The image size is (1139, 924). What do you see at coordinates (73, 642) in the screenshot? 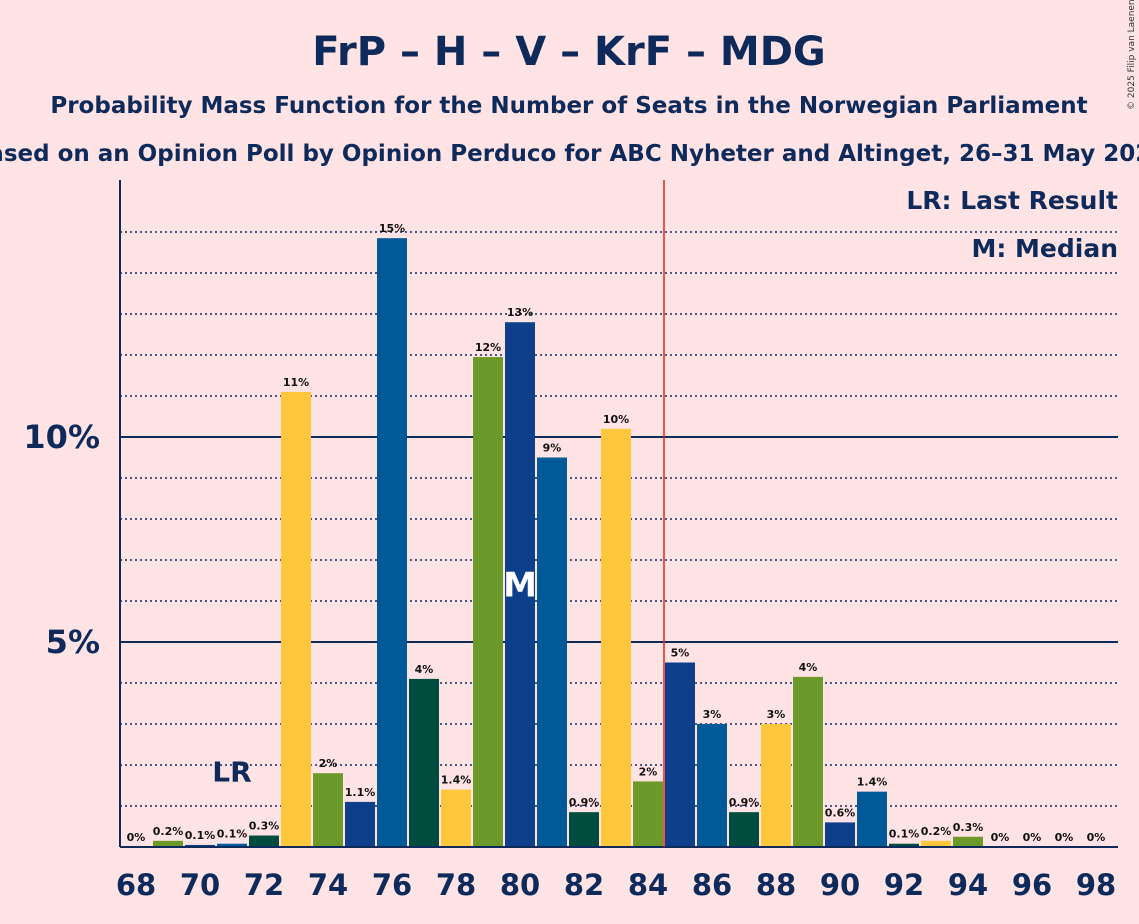
I see `y-tick-label: 5%` at bounding box center [73, 642].